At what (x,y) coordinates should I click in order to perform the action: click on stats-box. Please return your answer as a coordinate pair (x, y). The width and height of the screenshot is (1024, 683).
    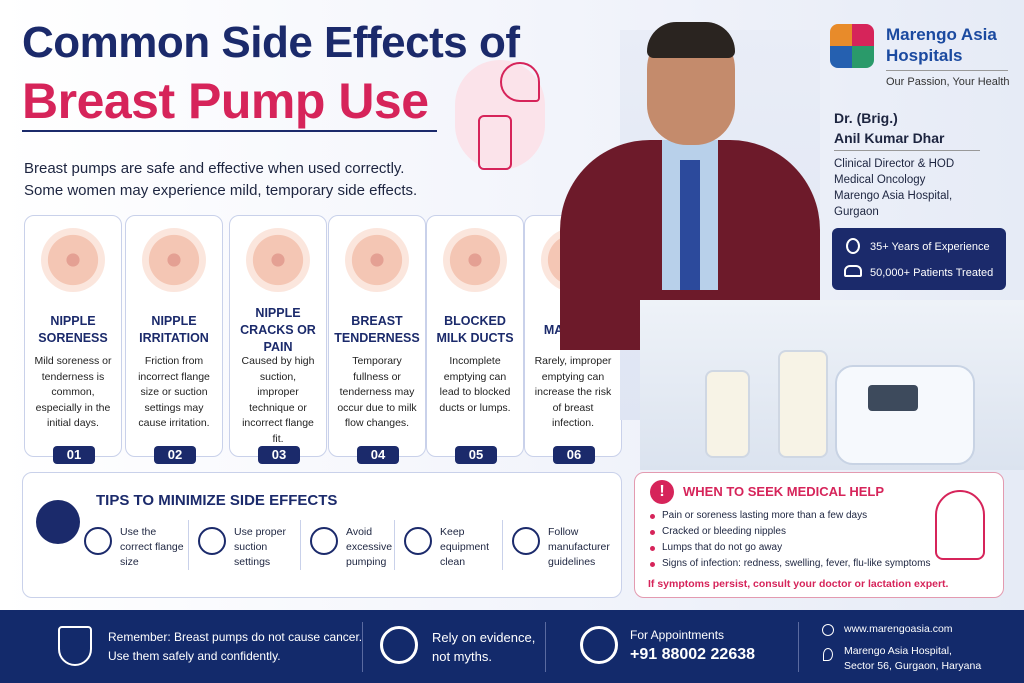
    Looking at the image, I should click on (919, 259).